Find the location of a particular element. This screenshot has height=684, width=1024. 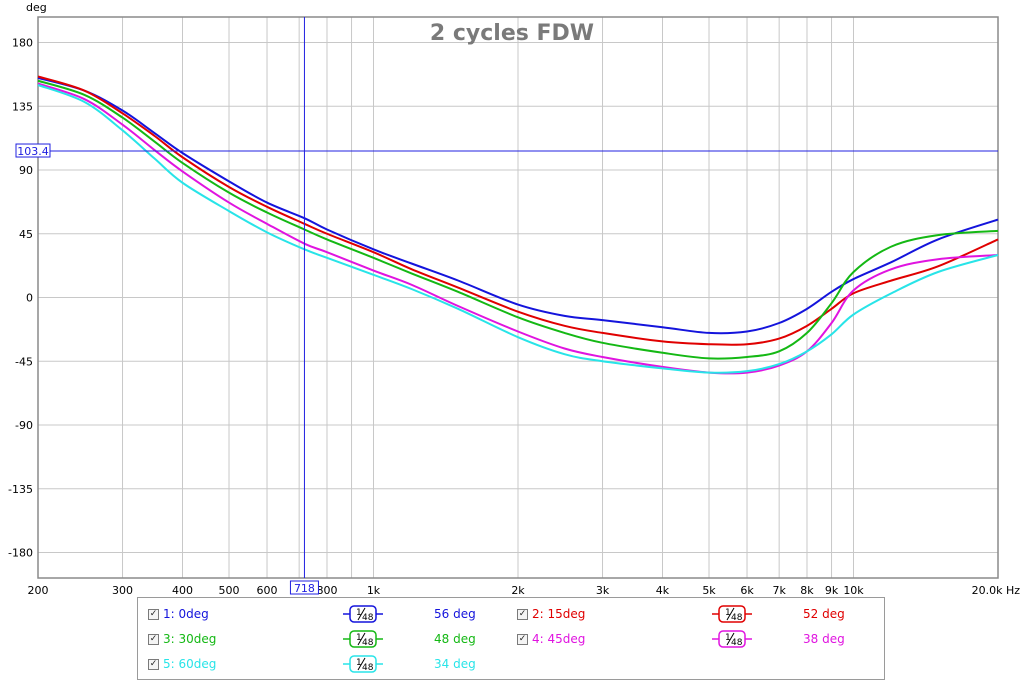

y-tick-label: -45 is located at coordinates (24, 361).